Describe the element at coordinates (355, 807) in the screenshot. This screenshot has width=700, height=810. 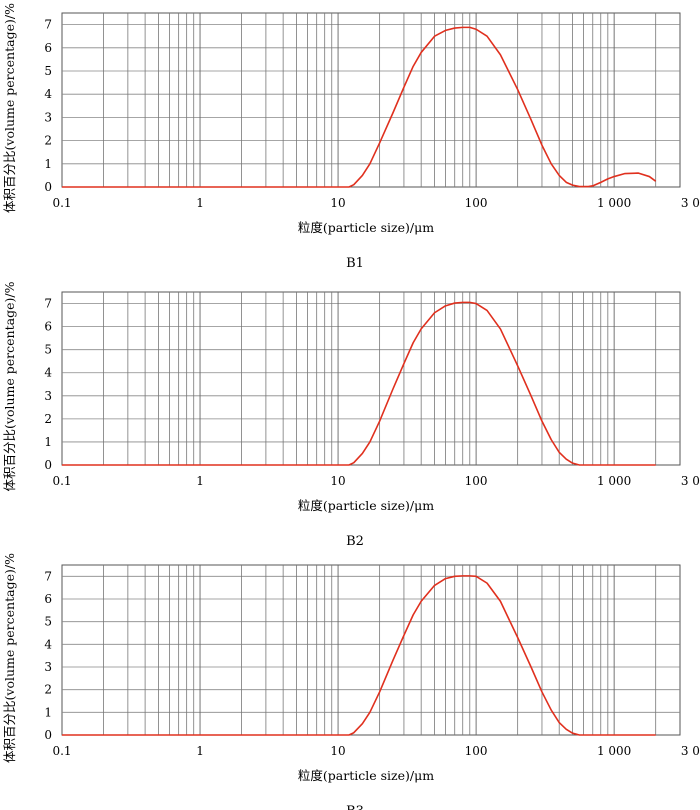
I see `chart-caption: B3` at that location.